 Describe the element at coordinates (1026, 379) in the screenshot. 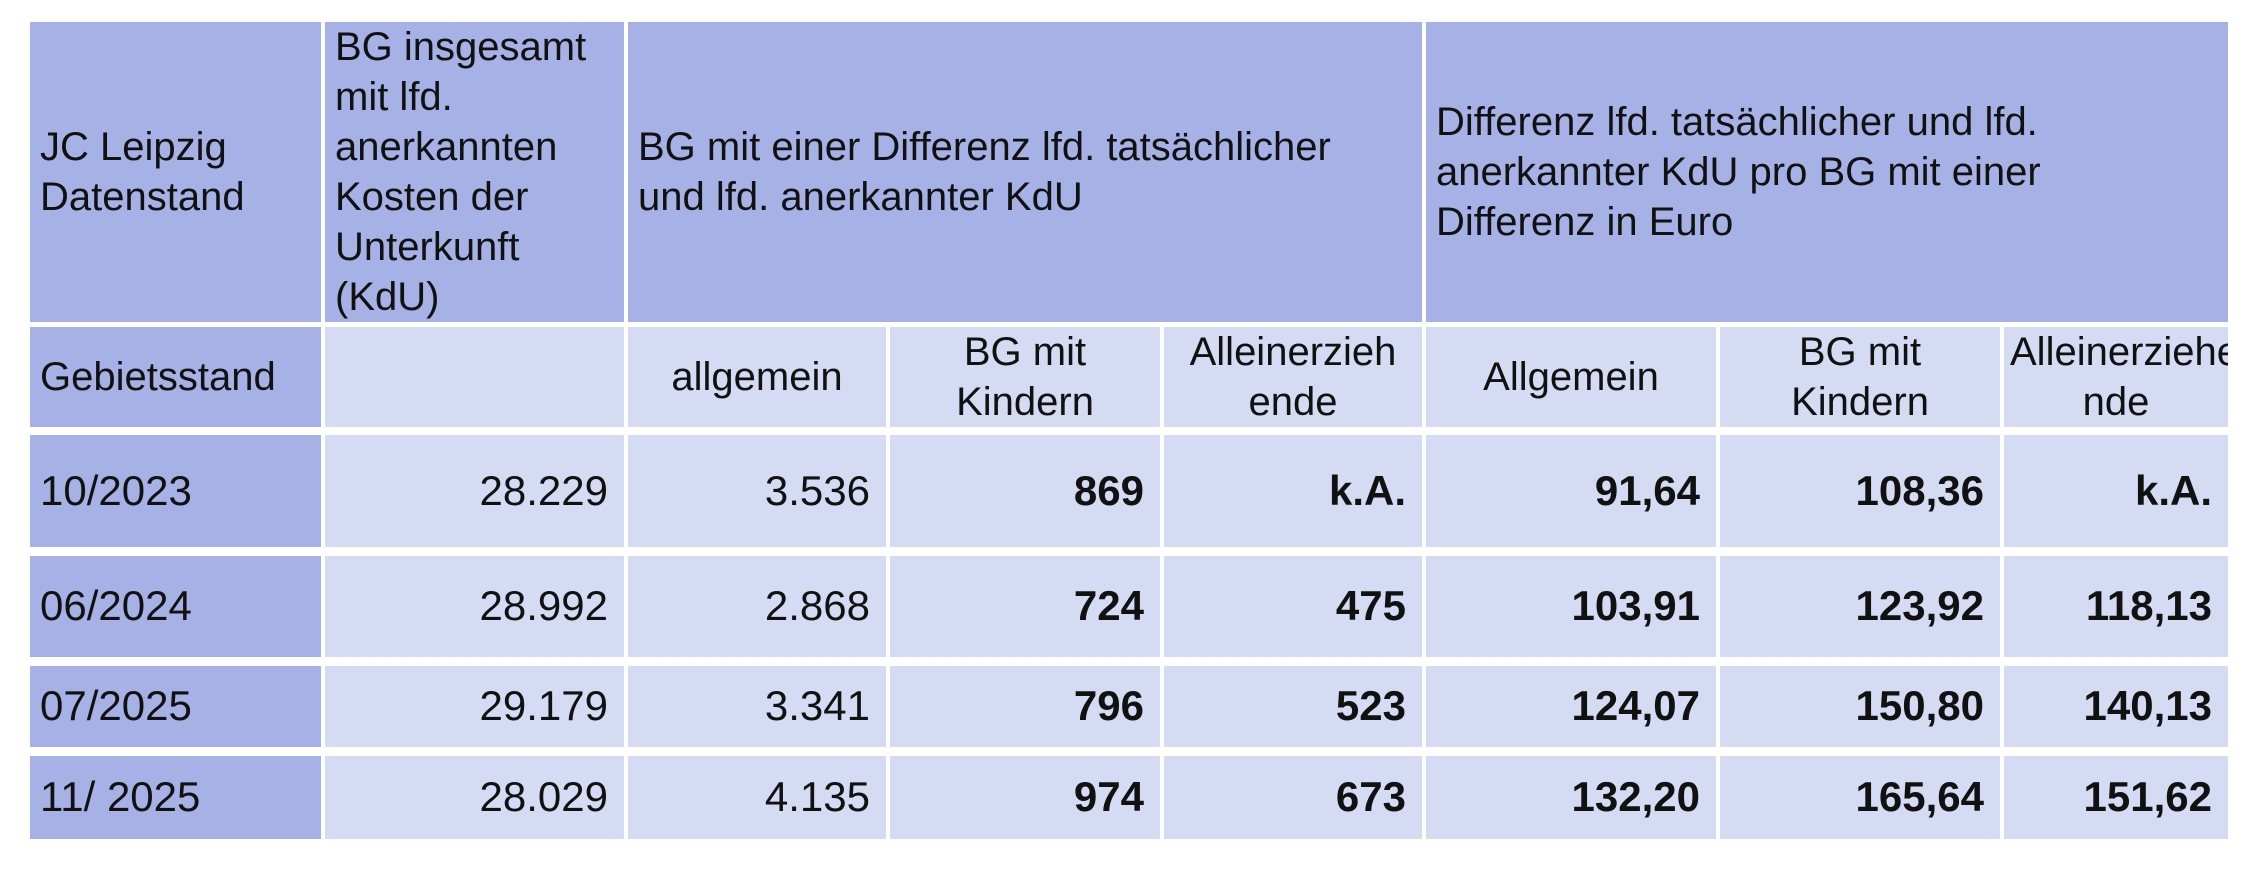

I see `subheader-bg-mit-kindern-anzahl: BG mit Kindern` at that location.